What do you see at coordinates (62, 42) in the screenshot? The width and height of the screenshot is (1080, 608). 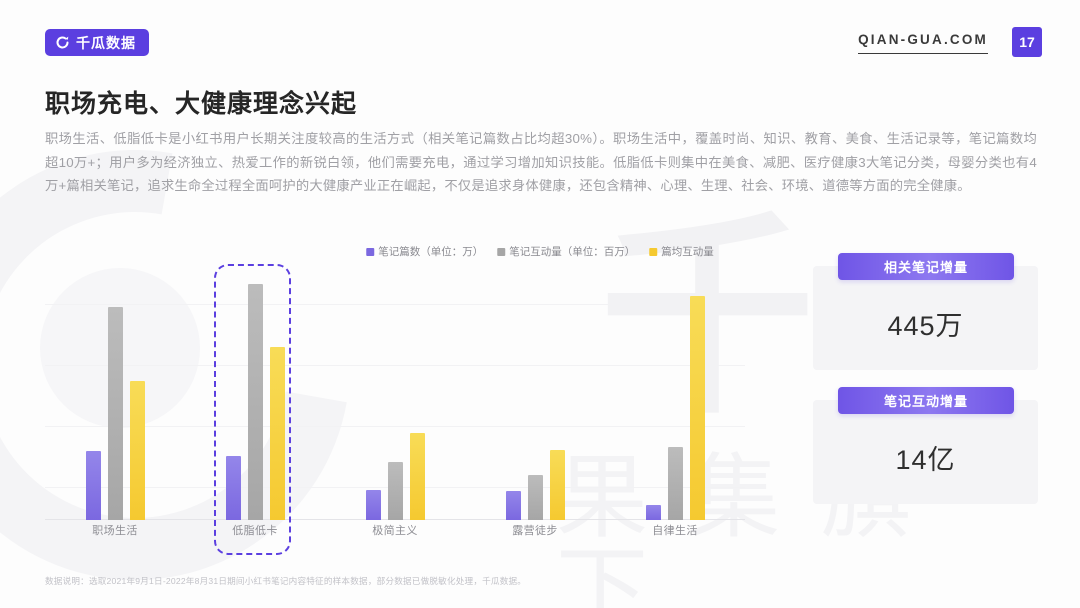 I see `refresh-circle-icon` at bounding box center [62, 42].